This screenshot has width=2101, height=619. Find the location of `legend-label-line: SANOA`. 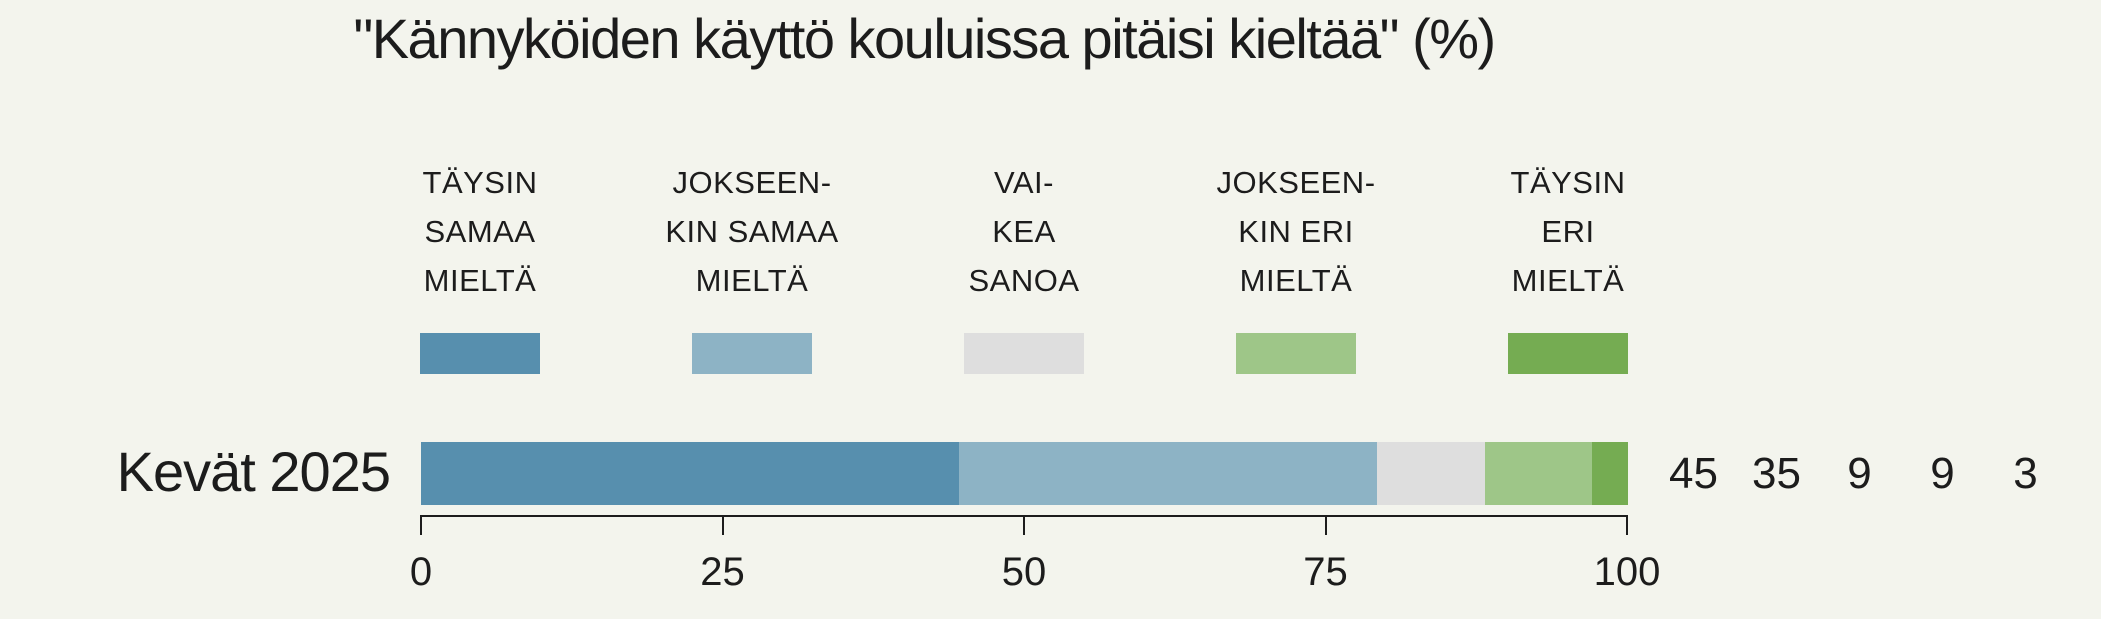

legend-label-line: SANOA is located at coordinates (1024, 280).